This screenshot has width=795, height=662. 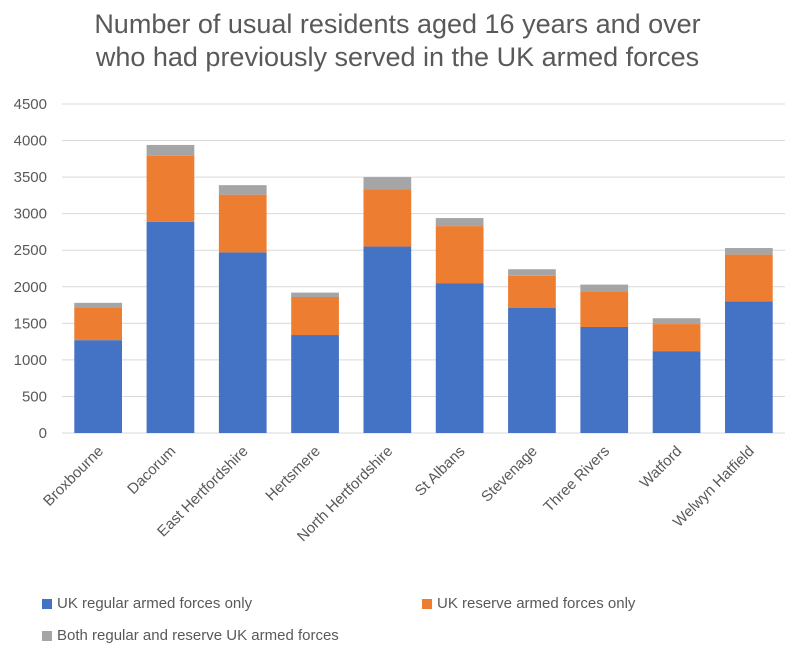 I want to click on x-category-label: Broxbourne, so click(x=73, y=476).